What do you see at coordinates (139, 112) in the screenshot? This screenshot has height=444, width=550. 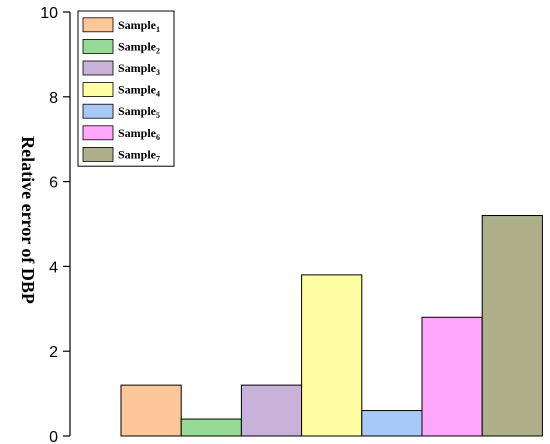 I see `legend-label-5: Sample5` at bounding box center [139, 112].